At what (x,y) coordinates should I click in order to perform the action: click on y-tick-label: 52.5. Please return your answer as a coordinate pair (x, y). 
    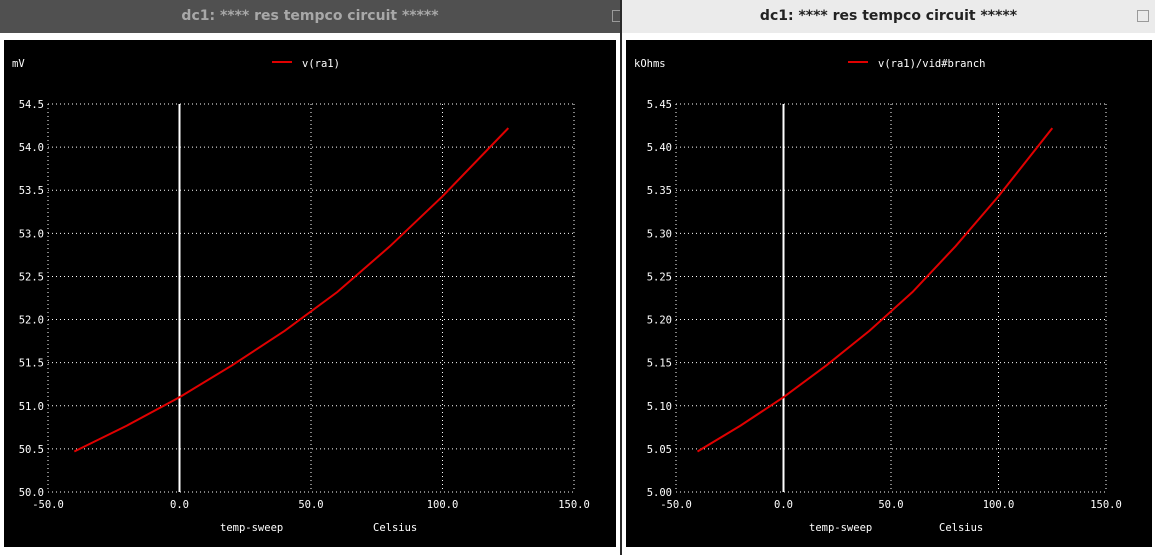
    Looking at the image, I should click on (31, 277).